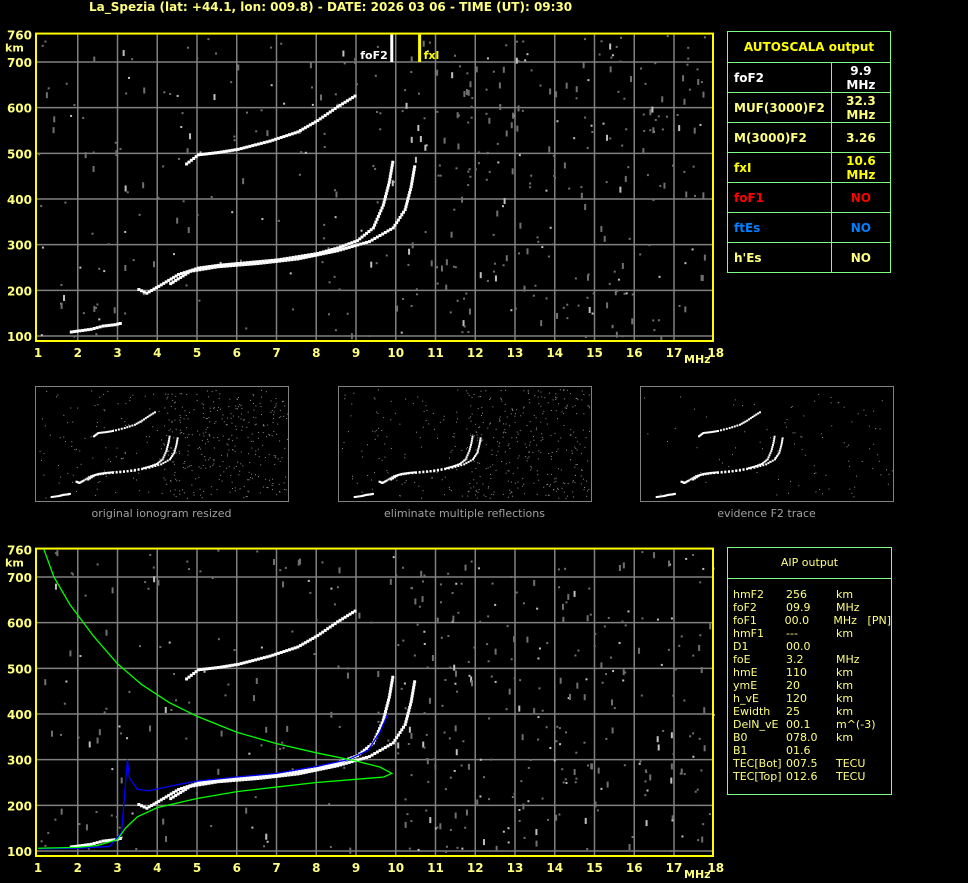 The image size is (968, 883). What do you see at coordinates (715, 868) in the screenshot?
I see `x-tick-label: 18` at bounding box center [715, 868].